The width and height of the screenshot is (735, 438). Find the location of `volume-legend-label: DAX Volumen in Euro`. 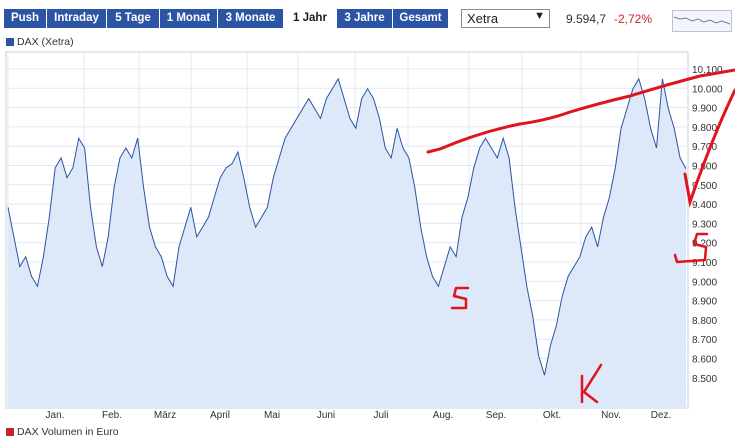

volume-legend-label: DAX Volumen in Euro is located at coordinates (68, 432).